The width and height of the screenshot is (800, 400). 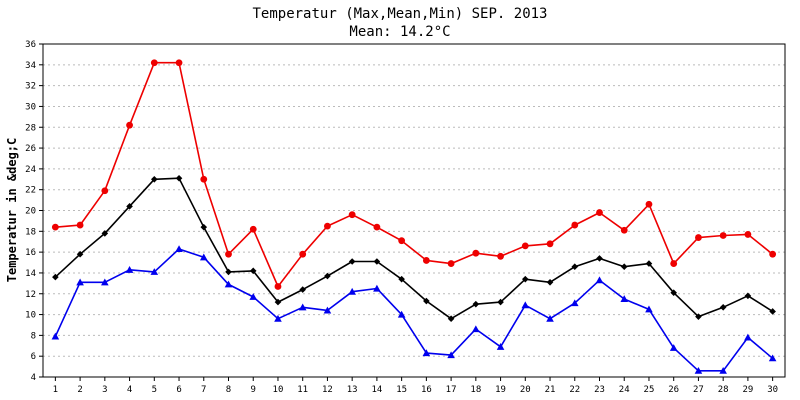 I want to click on y-axis-title: Temperatur in &deg;C, so click(x=12, y=210).